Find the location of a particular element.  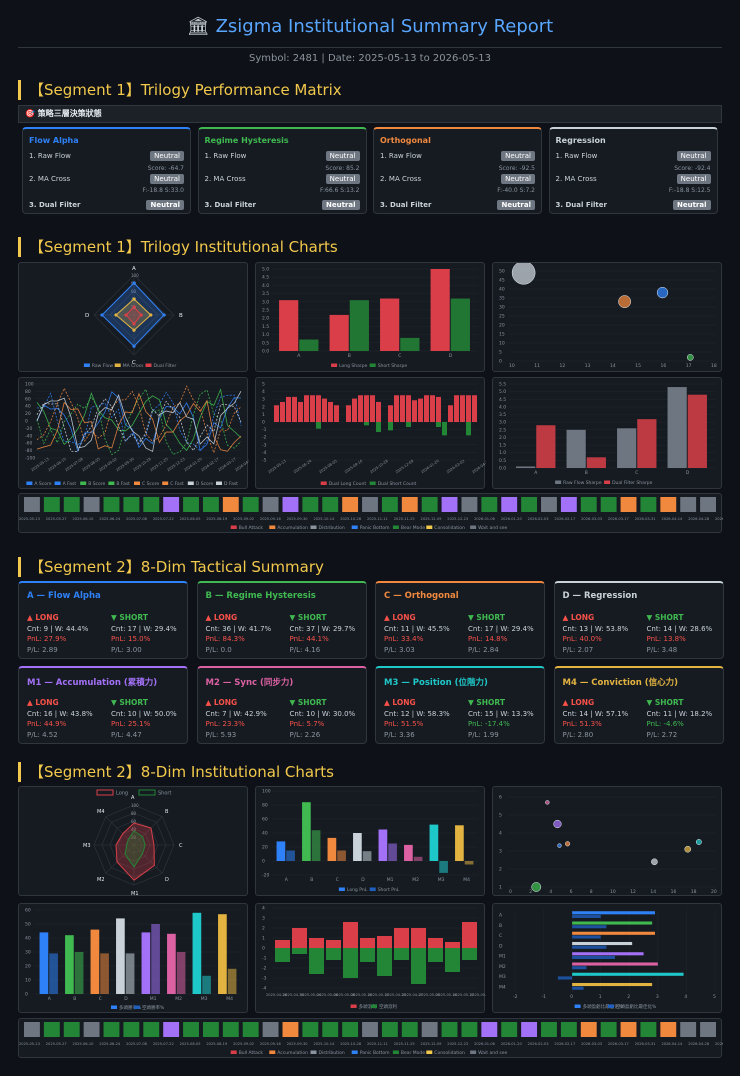

raw-flow-label: 1. Raw Flow is located at coordinates (50, 156).